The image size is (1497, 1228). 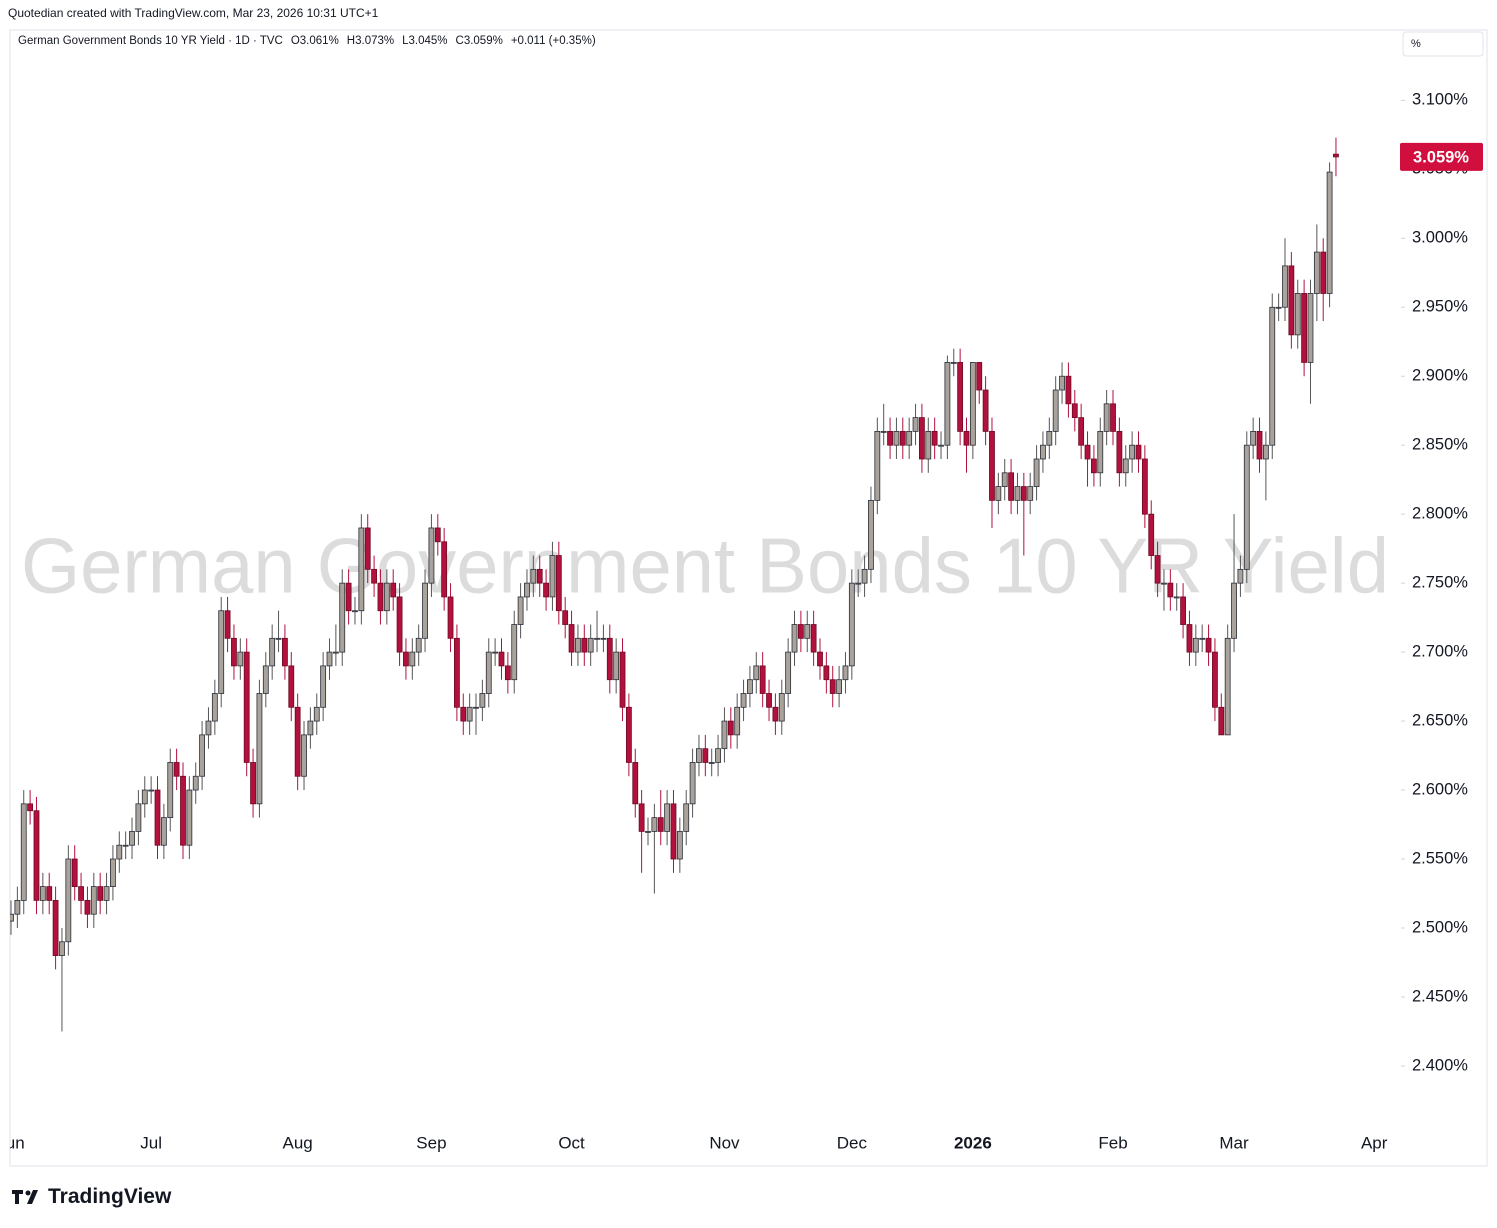 What do you see at coordinates (1440, 927) in the screenshot?
I see `y-tick-label: 2.500%` at bounding box center [1440, 927].